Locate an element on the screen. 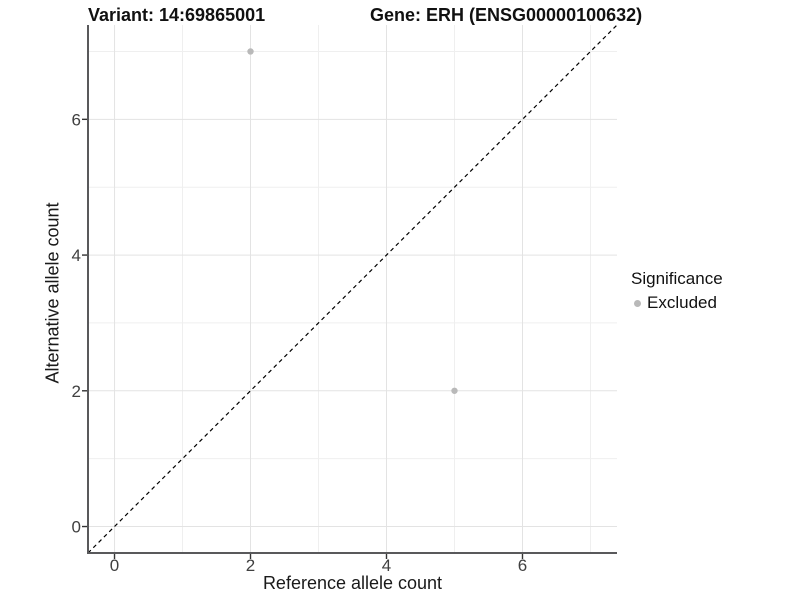  y-tick-label: 2 is located at coordinates (76, 391).